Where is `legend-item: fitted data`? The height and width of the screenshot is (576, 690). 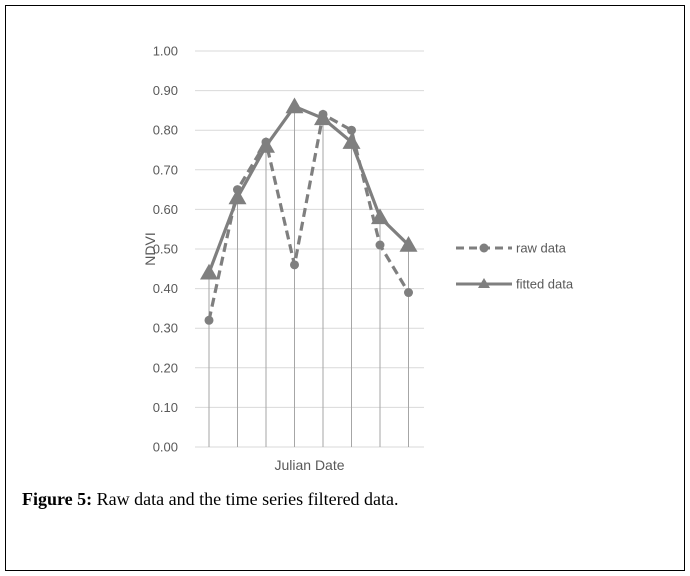 legend-item: fitted data is located at coordinates (515, 284).